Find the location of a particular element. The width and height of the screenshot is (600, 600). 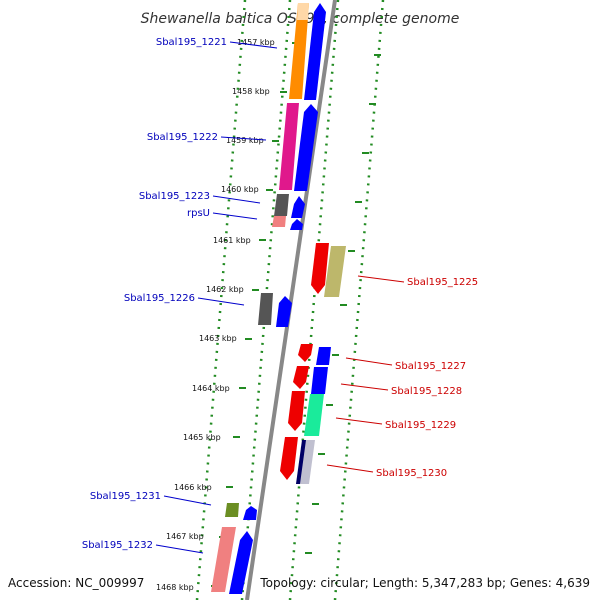

gene-label-sbal195-1232: Sbal195_1232 is located at coordinates (117, 545).